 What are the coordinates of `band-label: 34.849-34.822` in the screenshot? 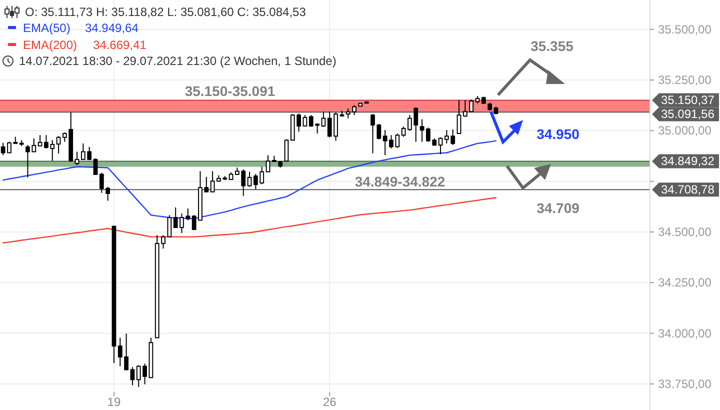 It's located at (400, 182).